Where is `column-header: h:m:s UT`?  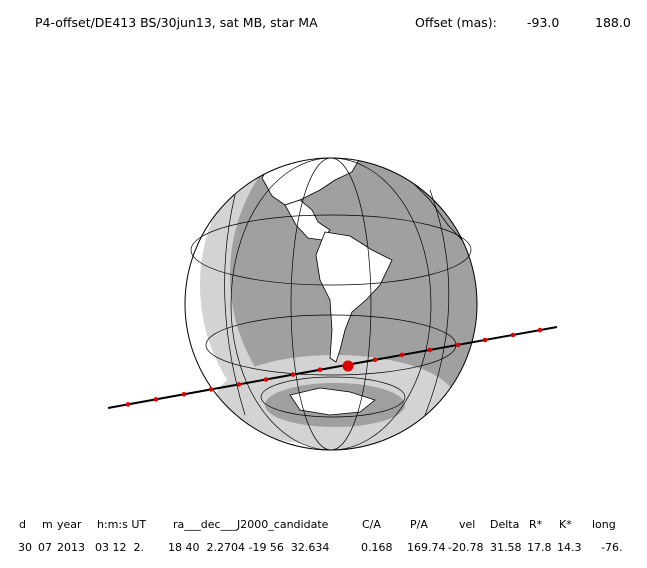
column-header: h:m:s UT is located at coordinates (121, 524).